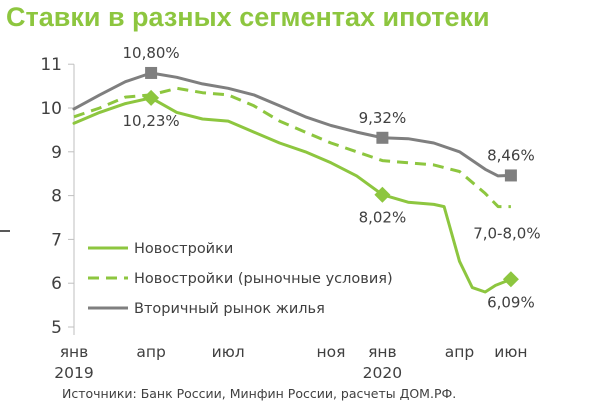  I want to click on data-label: 10,80%, so click(150, 53).